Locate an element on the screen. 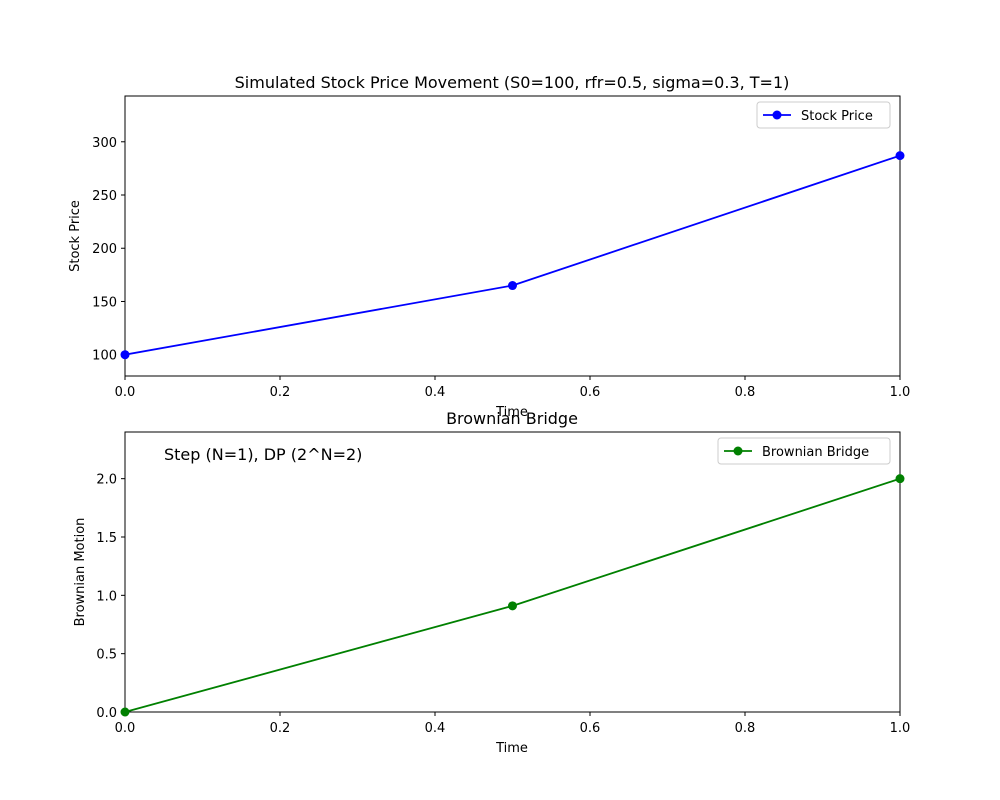  legend-label: Brownian Bridge is located at coordinates (815, 452).